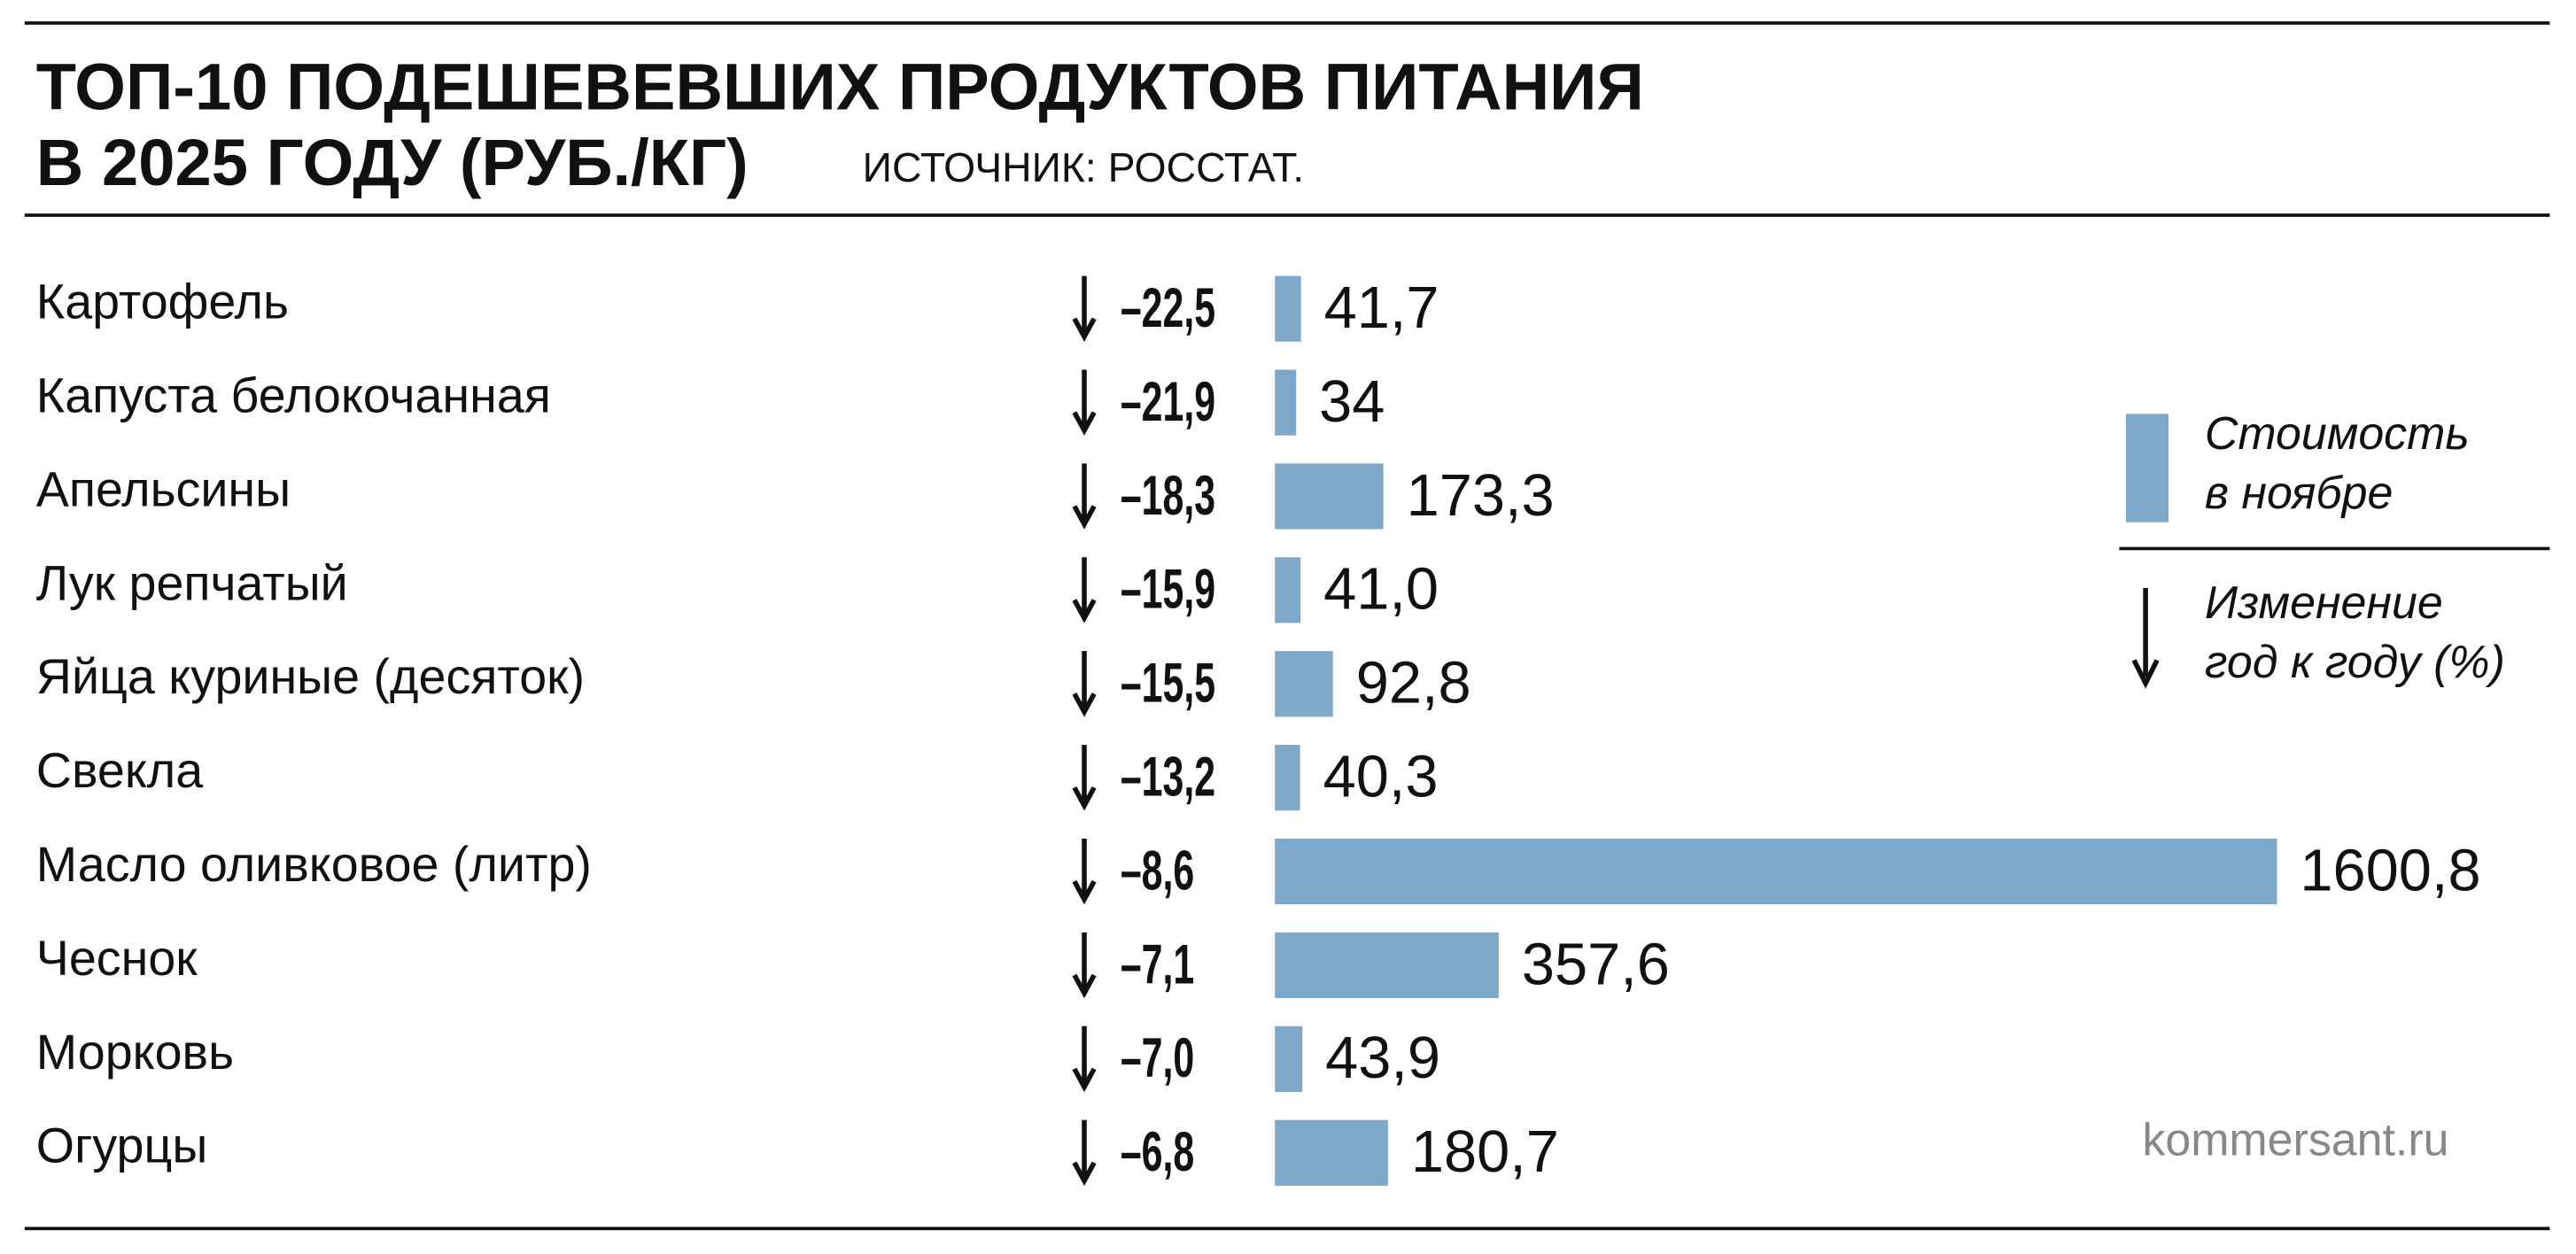 The image size is (2576, 1254). What do you see at coordinates (1413, 683) in the screenshot?
I see `value-label: 92,8` at bounding box center [1413, 683].